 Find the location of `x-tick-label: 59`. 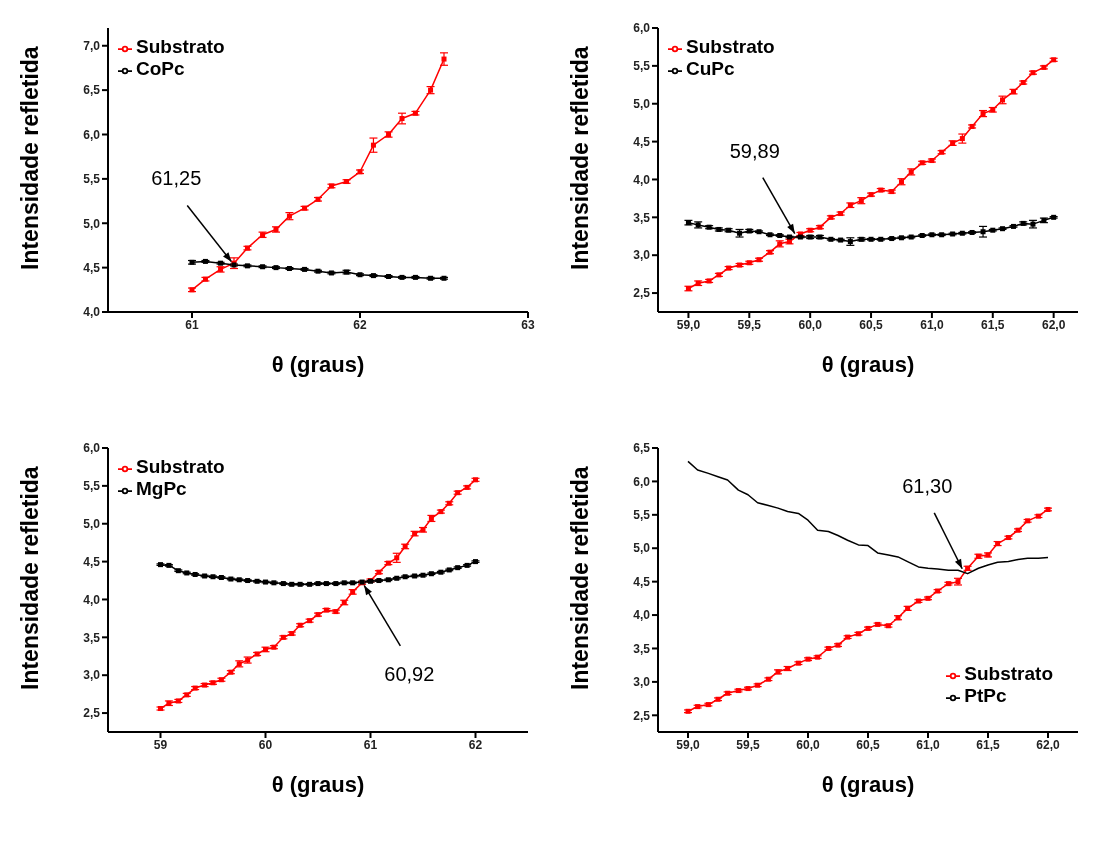

x-tick-label: 59 is located at coordinates (160, 744).